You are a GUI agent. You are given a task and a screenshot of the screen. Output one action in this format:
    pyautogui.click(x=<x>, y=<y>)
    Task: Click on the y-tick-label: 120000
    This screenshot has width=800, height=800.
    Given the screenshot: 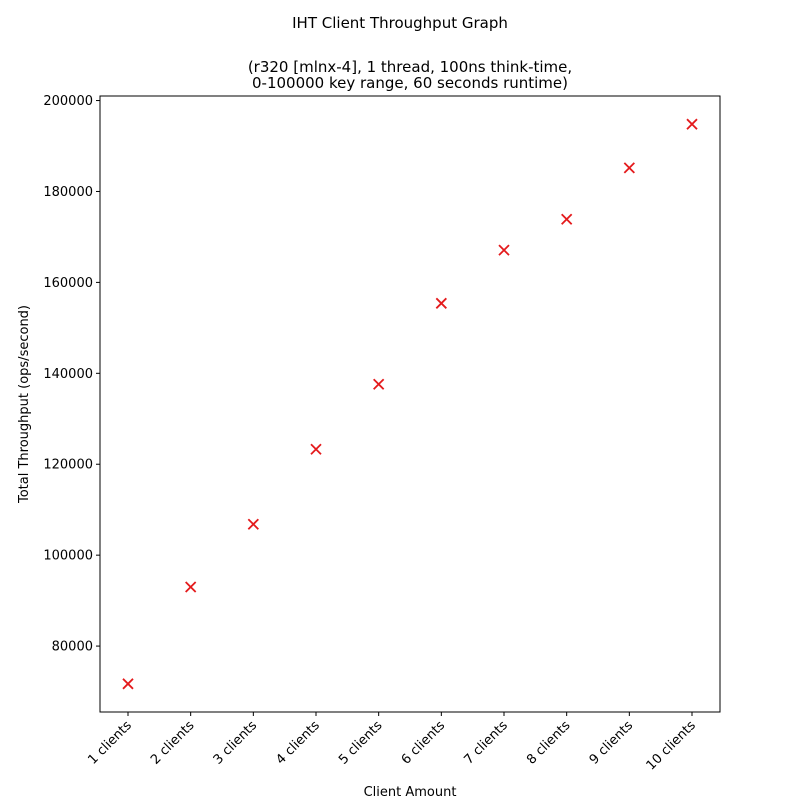 What is the action you would take?
    pyautogui.click(x=68, y=465)
    